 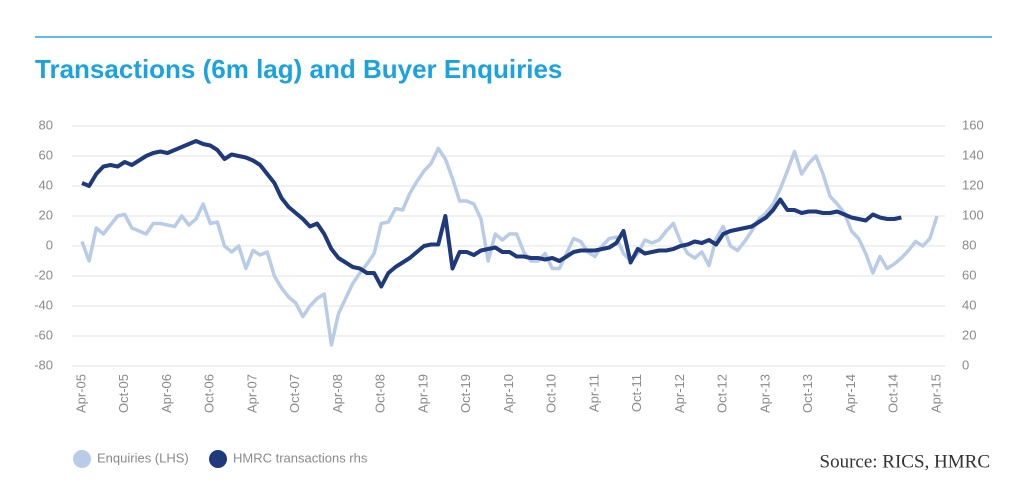 What do you see at coordinates (43, 334) in the screenshot?
I see `y-tick-label: -60` at bounding box center [43, 334].